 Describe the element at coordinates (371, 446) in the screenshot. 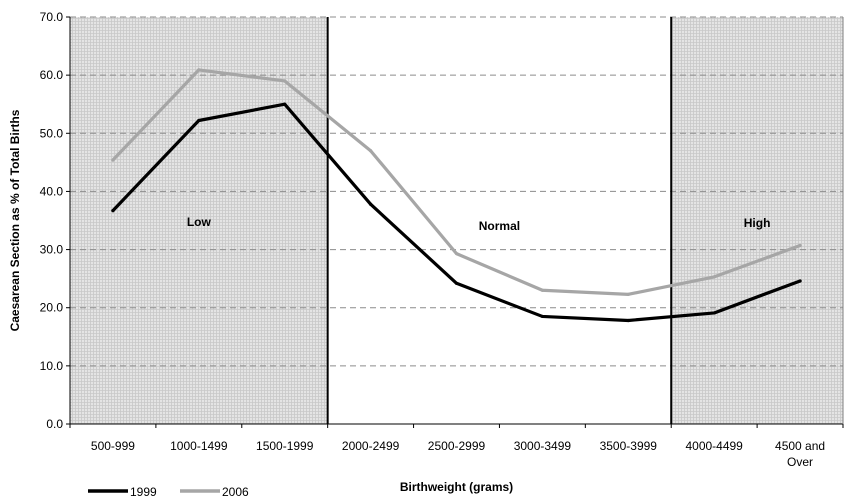

I see `x-tick-label: 2000-2499` at that location.